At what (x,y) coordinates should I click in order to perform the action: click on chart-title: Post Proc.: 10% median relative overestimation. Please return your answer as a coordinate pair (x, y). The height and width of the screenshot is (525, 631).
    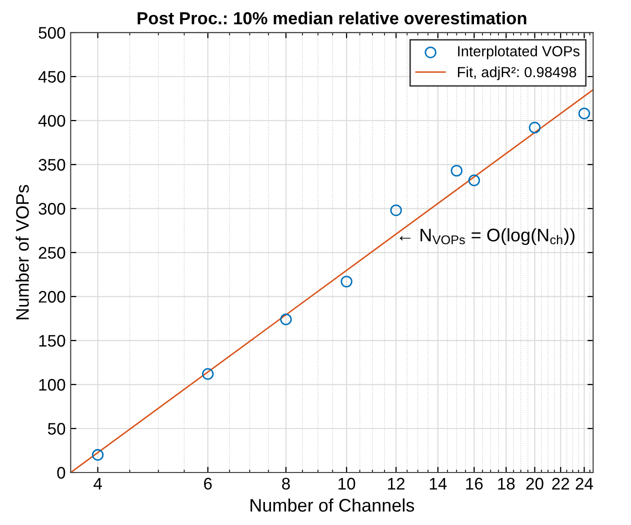
    Looking at the image, I should click on (332, 18).